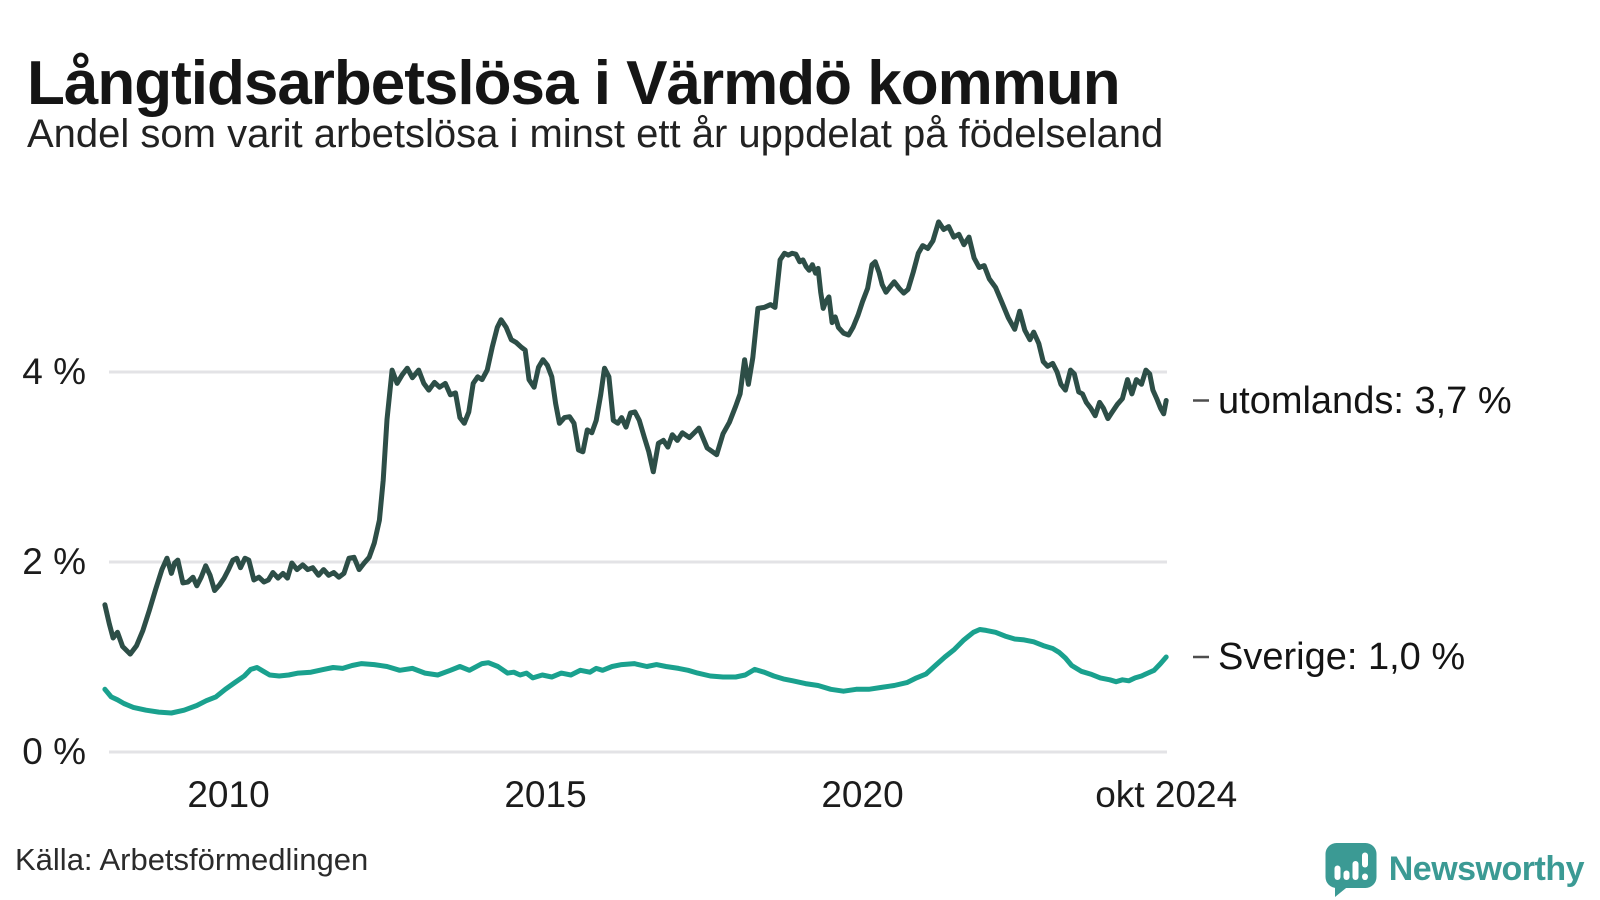 This screenshot has width=1600, height=900. What do you see at coordinates (192, 859) in the screenshot?
I see `source-note: Källa: Arbetsförmedlingen` at bounding box center [192, 859].